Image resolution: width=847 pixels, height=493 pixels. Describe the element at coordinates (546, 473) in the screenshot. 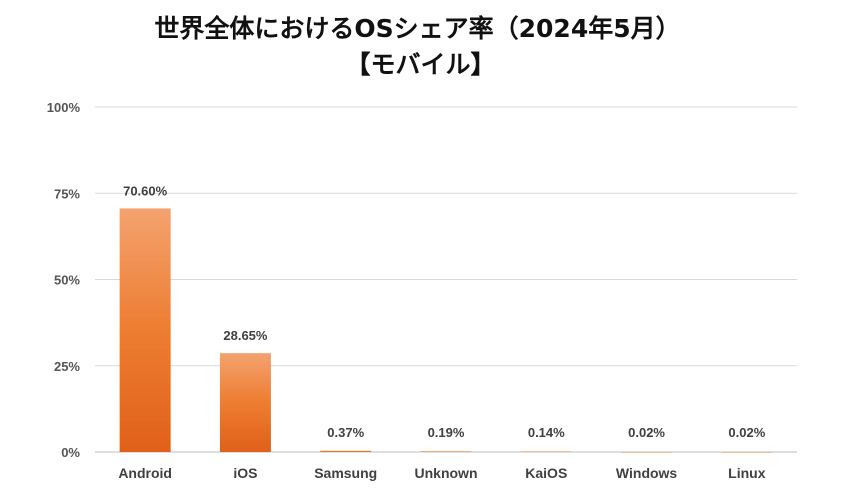

I see `x-tick-label: KaiOS` at that location.